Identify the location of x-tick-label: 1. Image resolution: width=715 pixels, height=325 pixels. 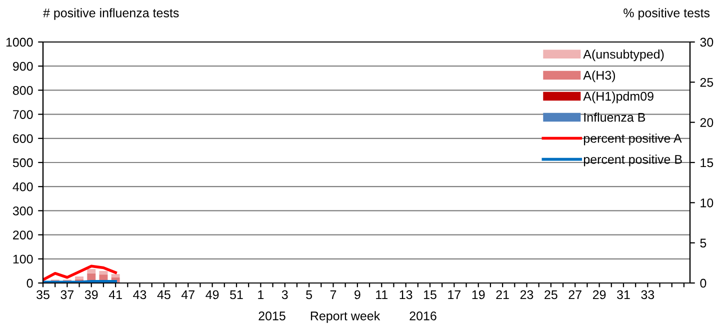
(261, 295).